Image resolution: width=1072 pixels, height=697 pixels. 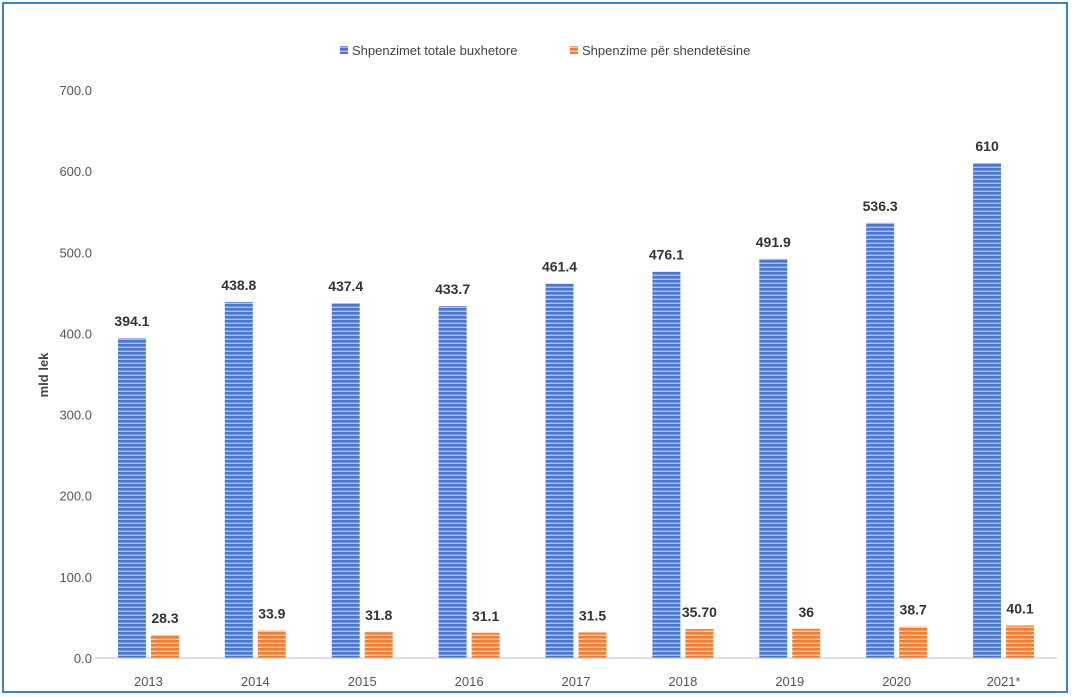 I want to click on y-tick-label: 0.0, so click(x=83, y=658).